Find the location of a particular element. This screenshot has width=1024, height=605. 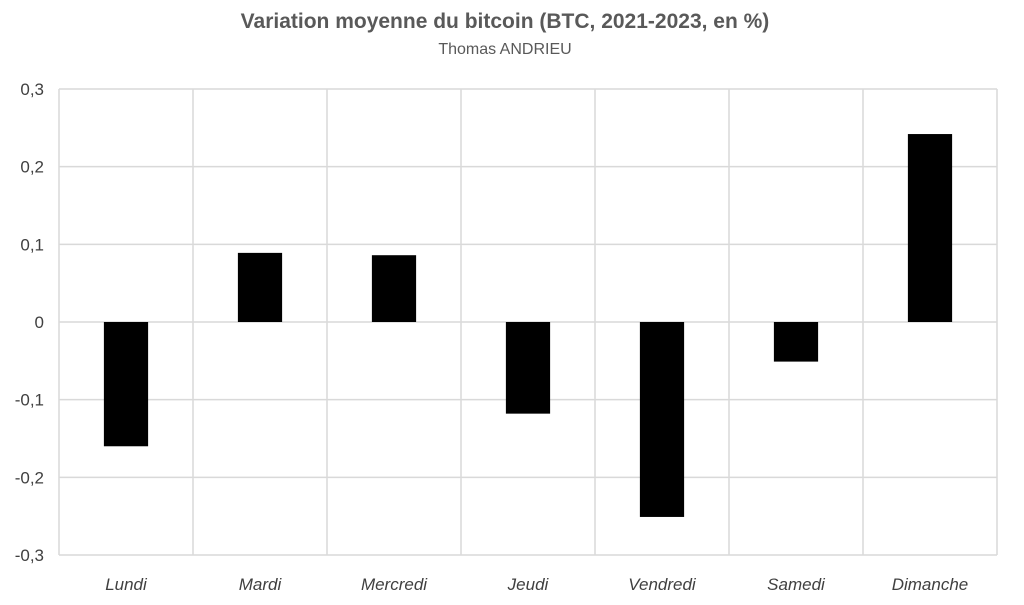

y-tick-label: -0,2 is located at coordinates (29, 477).